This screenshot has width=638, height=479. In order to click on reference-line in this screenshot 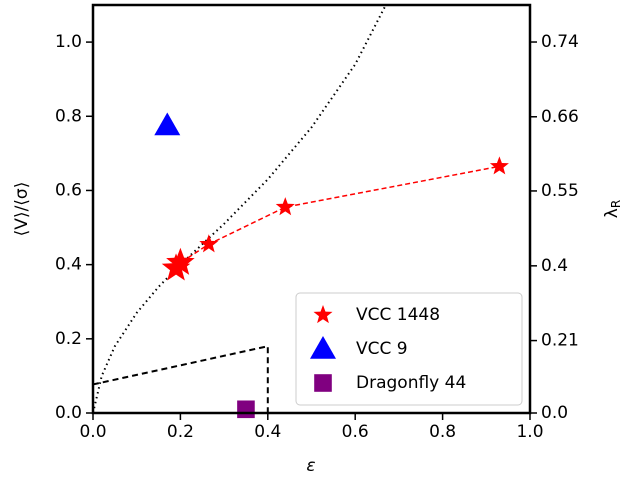, I will do `click(180, 378)`.